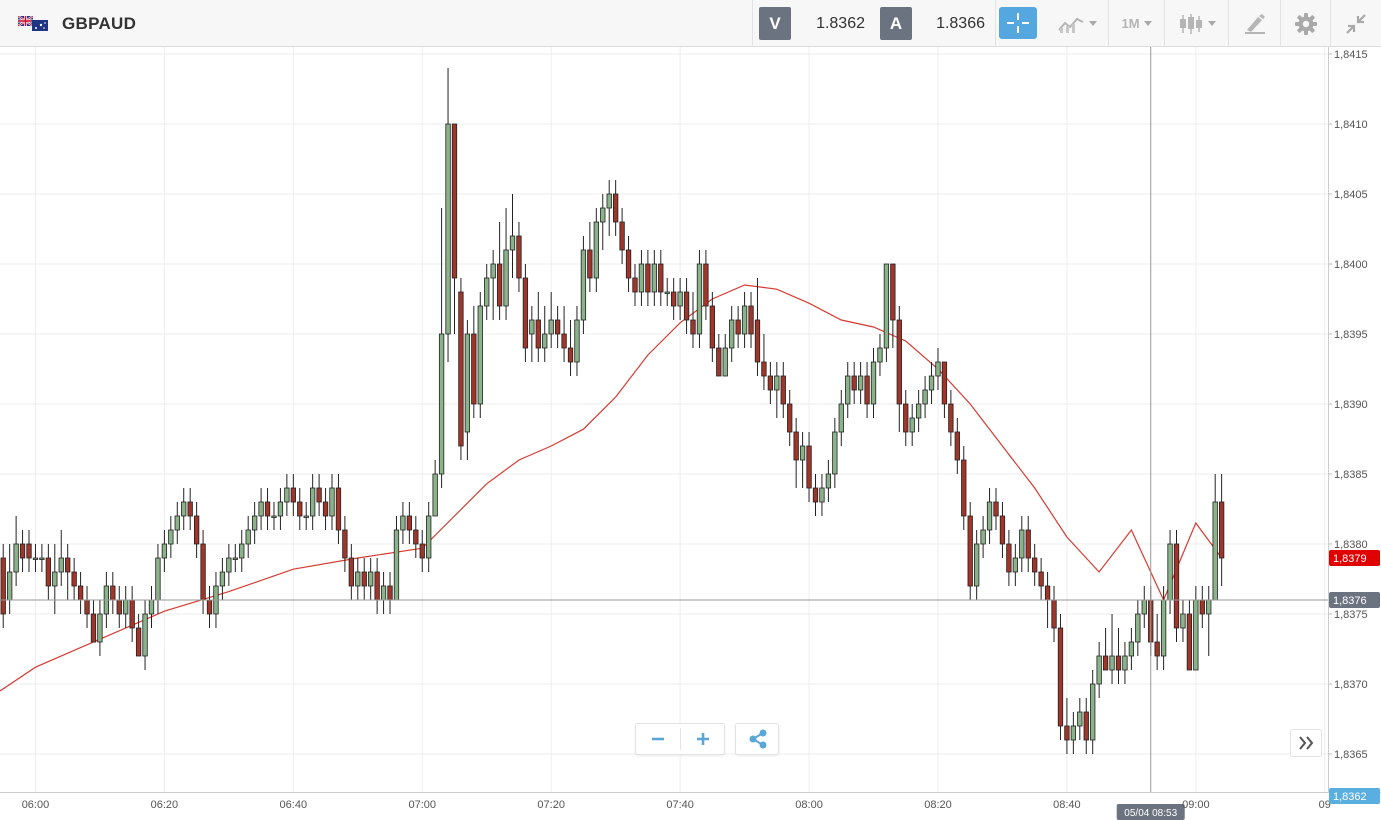 Image resolution: width=1381 pixels, height=820 pixels. What do you see at coordinates (1306, 743) in the screenshot?
I see `scroll-to-latest-button` at bounding box center [1306, 743].